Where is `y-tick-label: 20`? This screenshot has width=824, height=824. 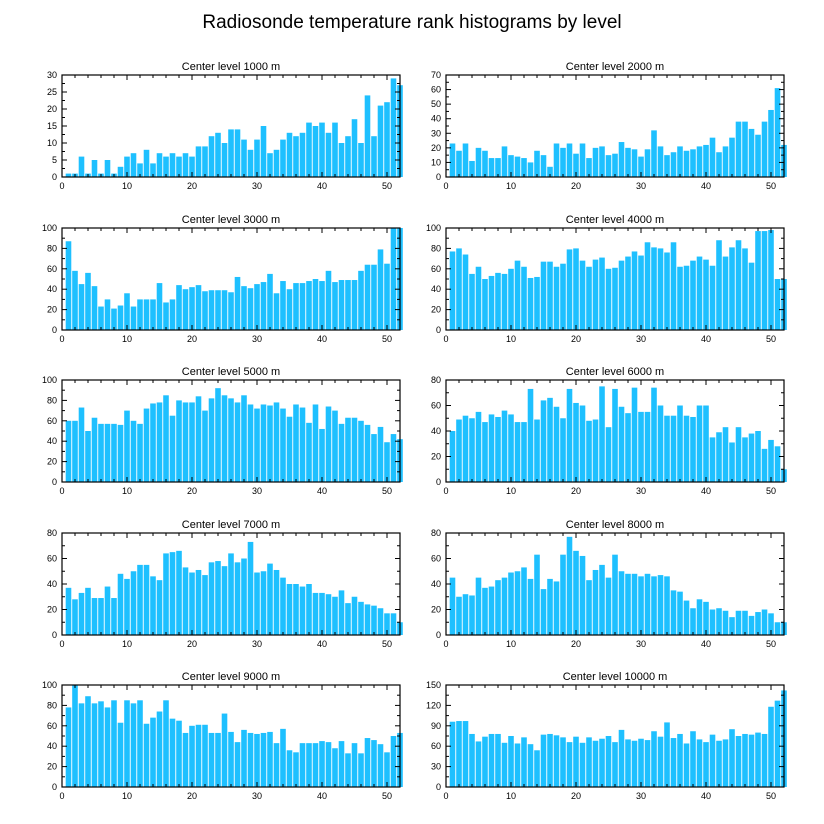
y-tick-label: 20 is located at coordinates (52, 462).